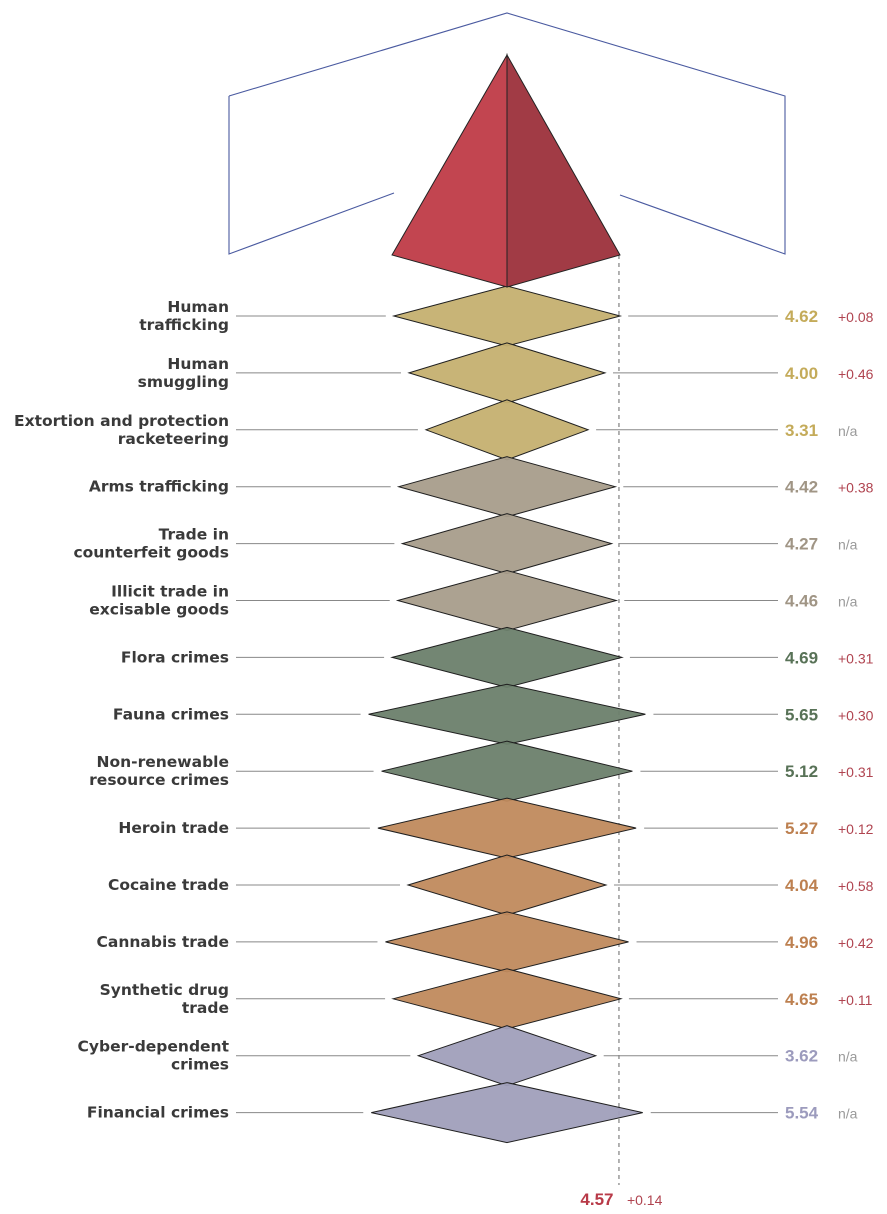  I want to click on category-label: Cyber-dependent crimes, so click(154, 1056).